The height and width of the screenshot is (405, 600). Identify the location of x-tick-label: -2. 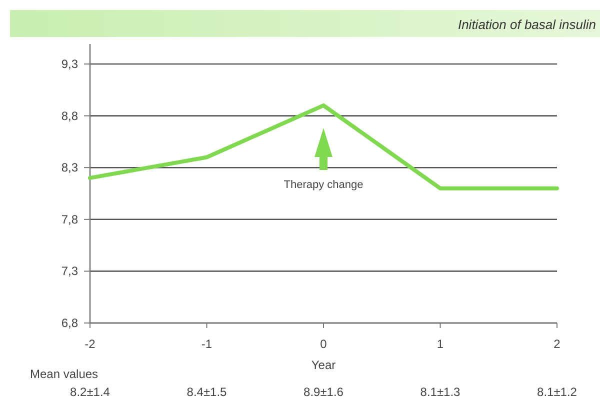
(90, 344).